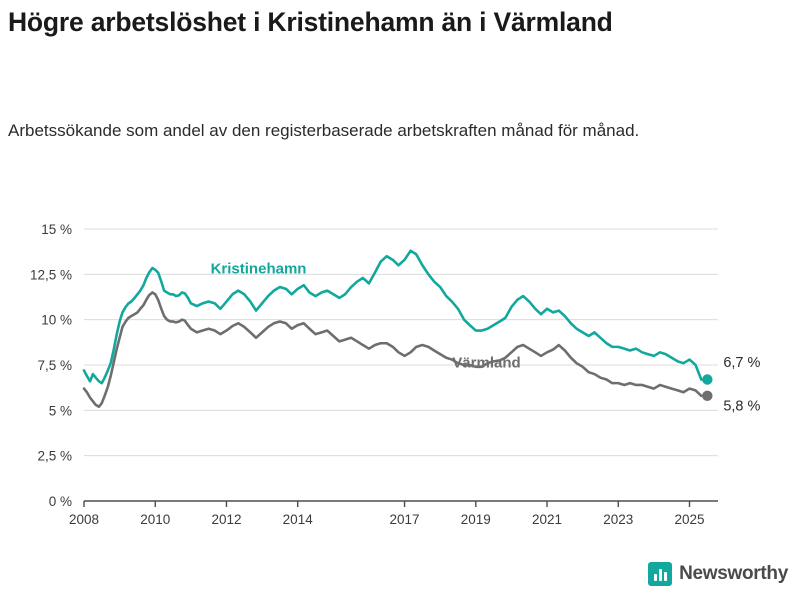  Describe the element at coordinates (733, 573) in the screenshot. I see `brand-name: Newsworthy` at that location.